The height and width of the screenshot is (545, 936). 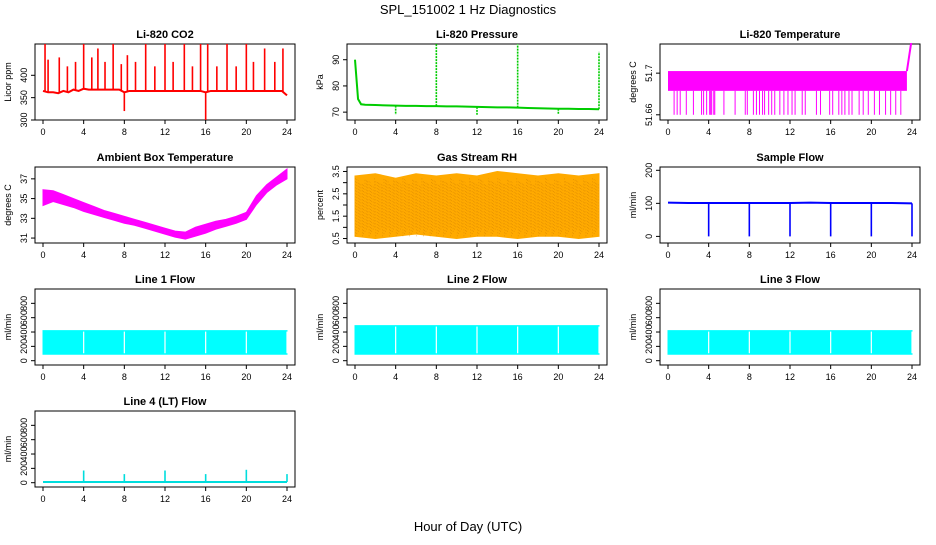 I want to click on y-axis-label: percent, so click(x=320, y=204).